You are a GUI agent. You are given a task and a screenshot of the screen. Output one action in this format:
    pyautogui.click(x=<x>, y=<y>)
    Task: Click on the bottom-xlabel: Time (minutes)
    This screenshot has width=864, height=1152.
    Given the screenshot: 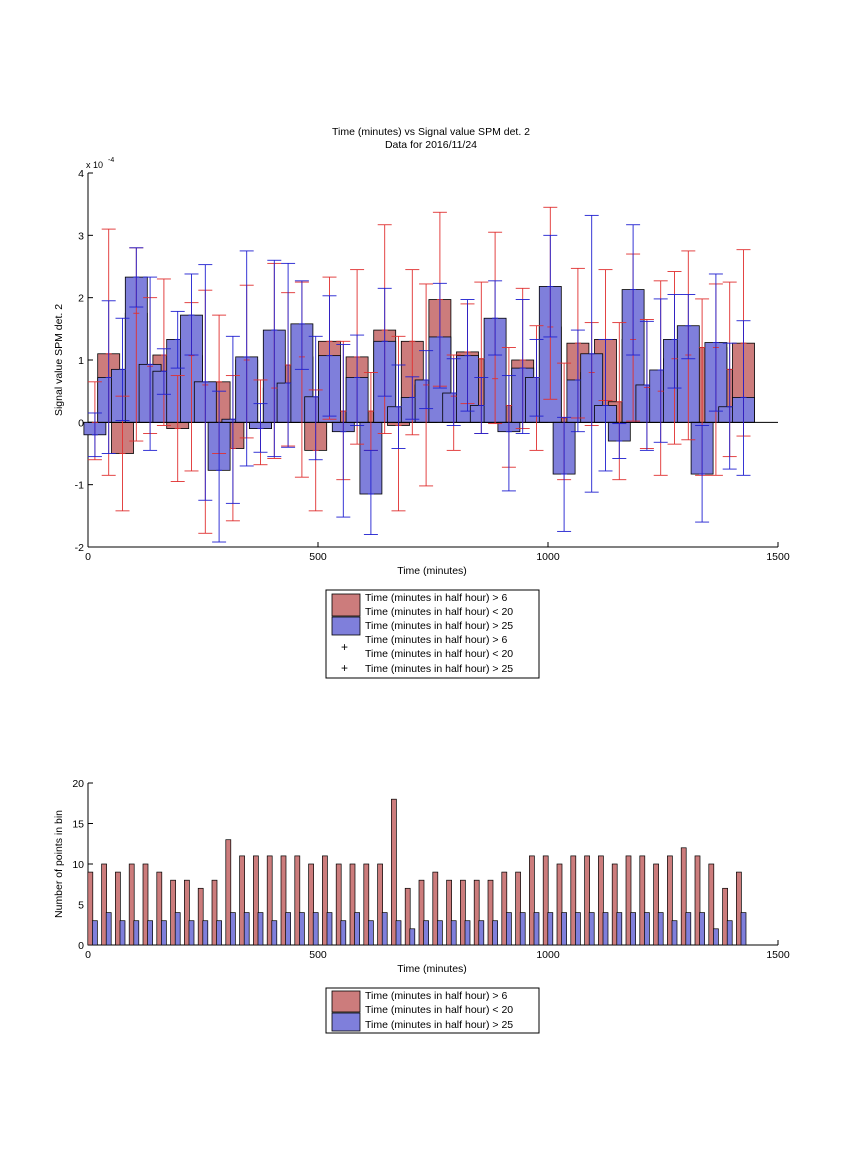 What is the action you would take?
    pyautogui.click(x=432, y=969)
    